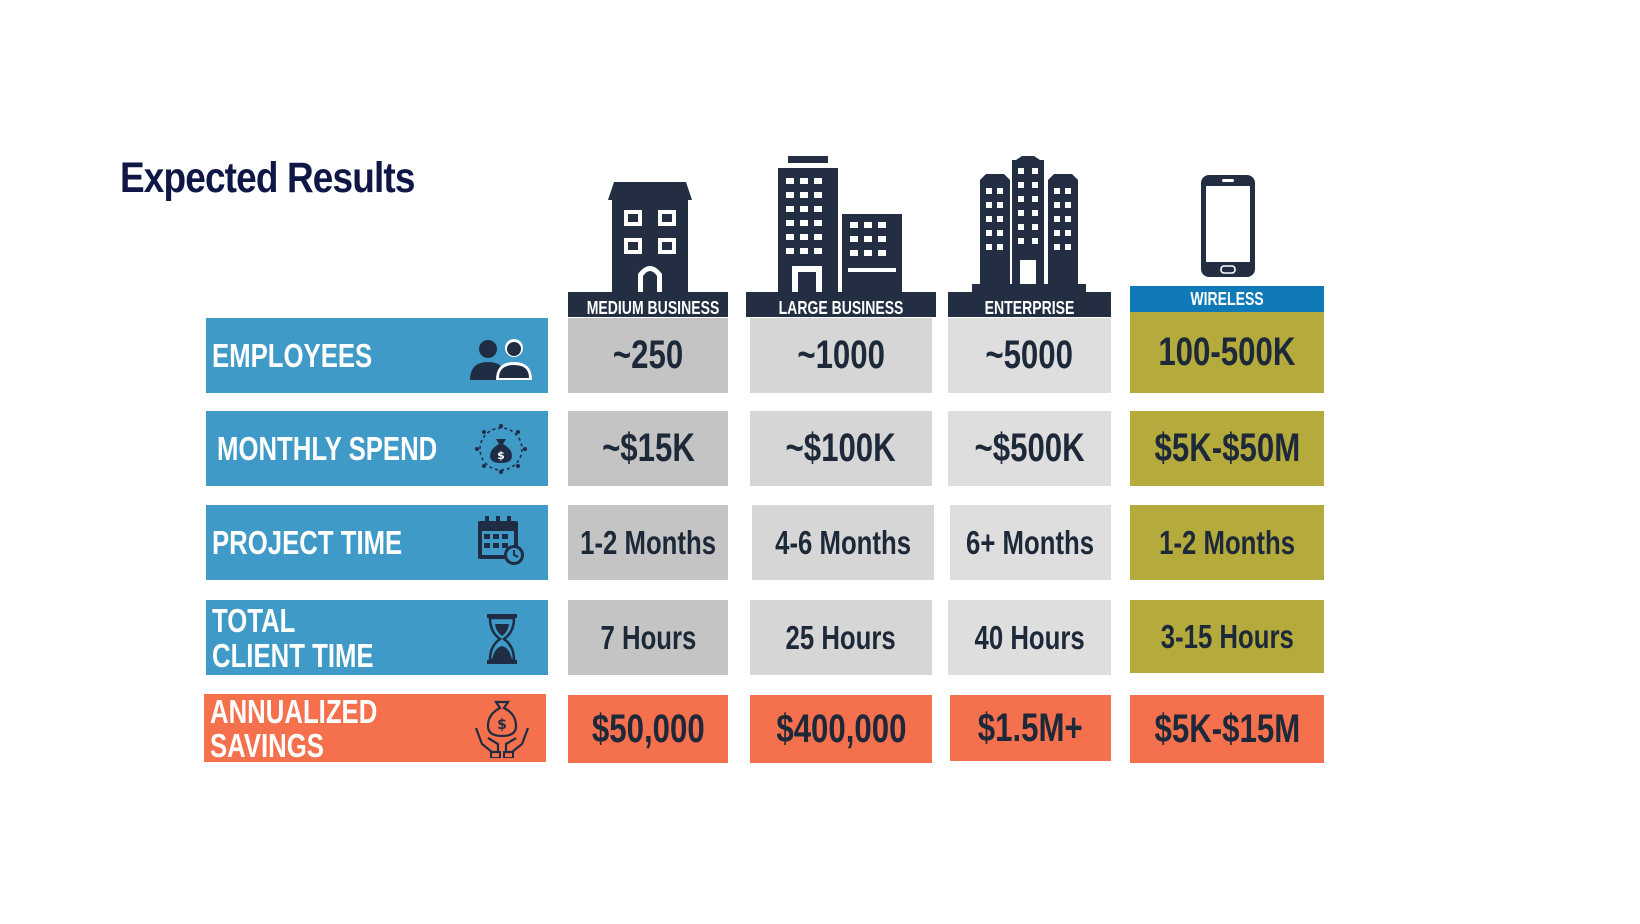  What do you see at coordinates (1227, 448) in the screenshot?
I see `cell-monthly-spend-wireless: $5K-$50M` at bounding box center [1227, 448].